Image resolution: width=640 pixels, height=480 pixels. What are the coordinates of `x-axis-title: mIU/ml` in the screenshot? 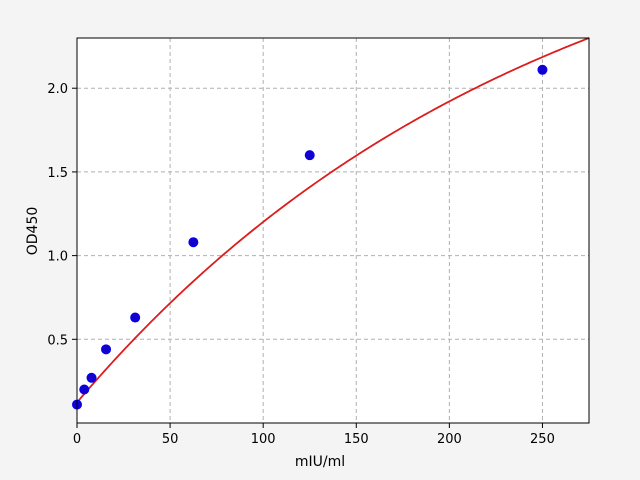 It's located at (320, 462).